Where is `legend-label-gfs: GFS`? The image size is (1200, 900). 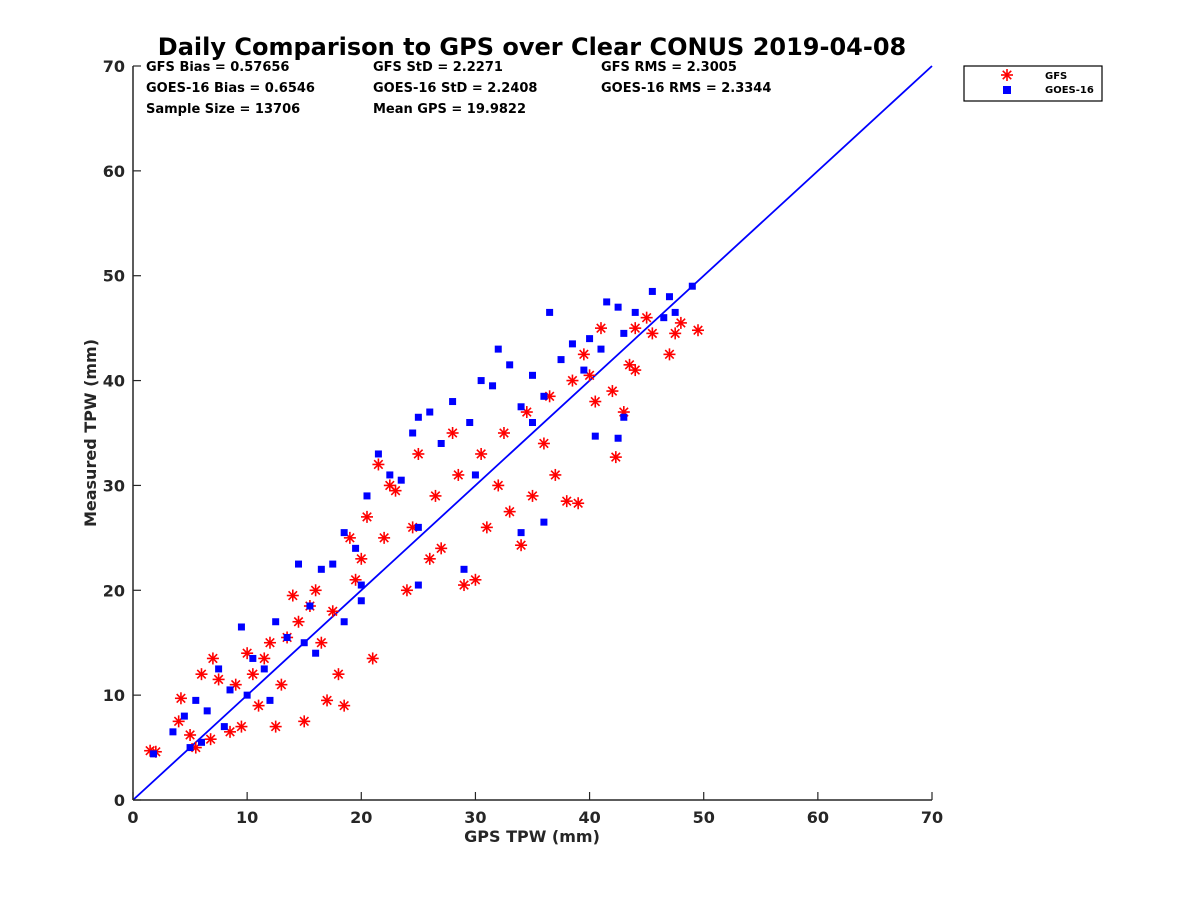 legend-label-gfs: GFS is located at coordinates (1056, 76).